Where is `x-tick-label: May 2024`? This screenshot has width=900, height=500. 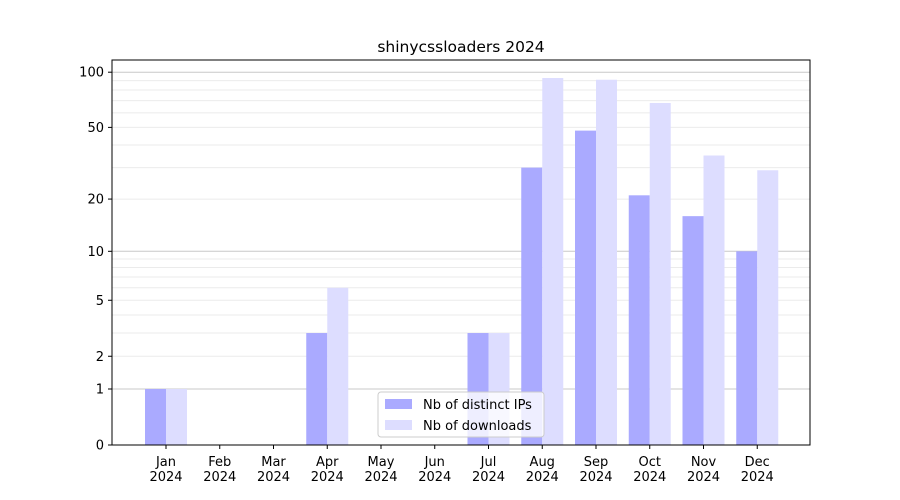 x-tick-label: May 2024 is located at coordinates (380, 470).